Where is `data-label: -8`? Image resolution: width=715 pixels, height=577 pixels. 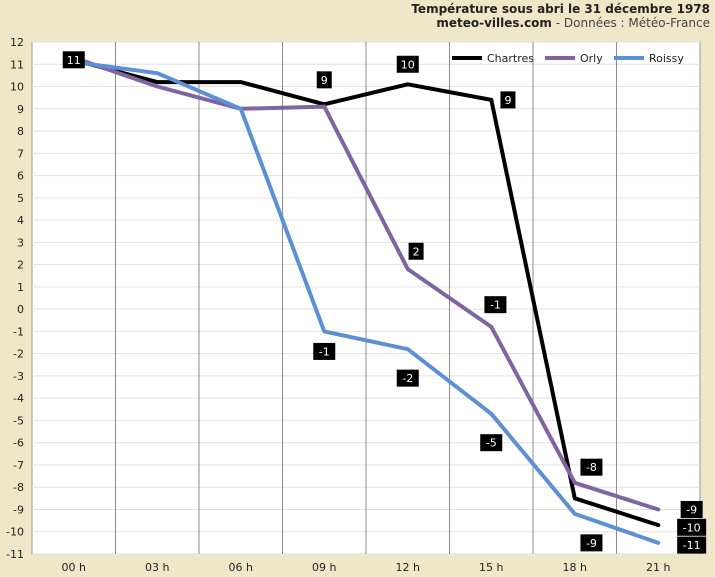 data-label: -8 is located at coordinates (591, 467).